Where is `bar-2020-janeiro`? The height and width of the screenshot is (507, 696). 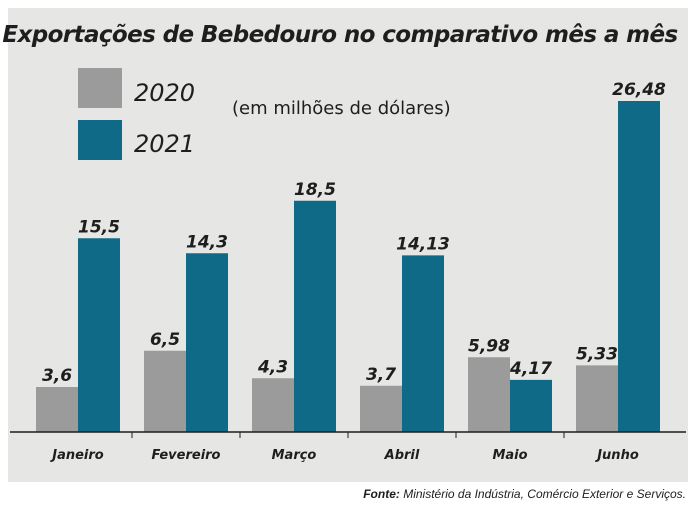
bar-2020-janeiro is located at coordinates (57, 409).